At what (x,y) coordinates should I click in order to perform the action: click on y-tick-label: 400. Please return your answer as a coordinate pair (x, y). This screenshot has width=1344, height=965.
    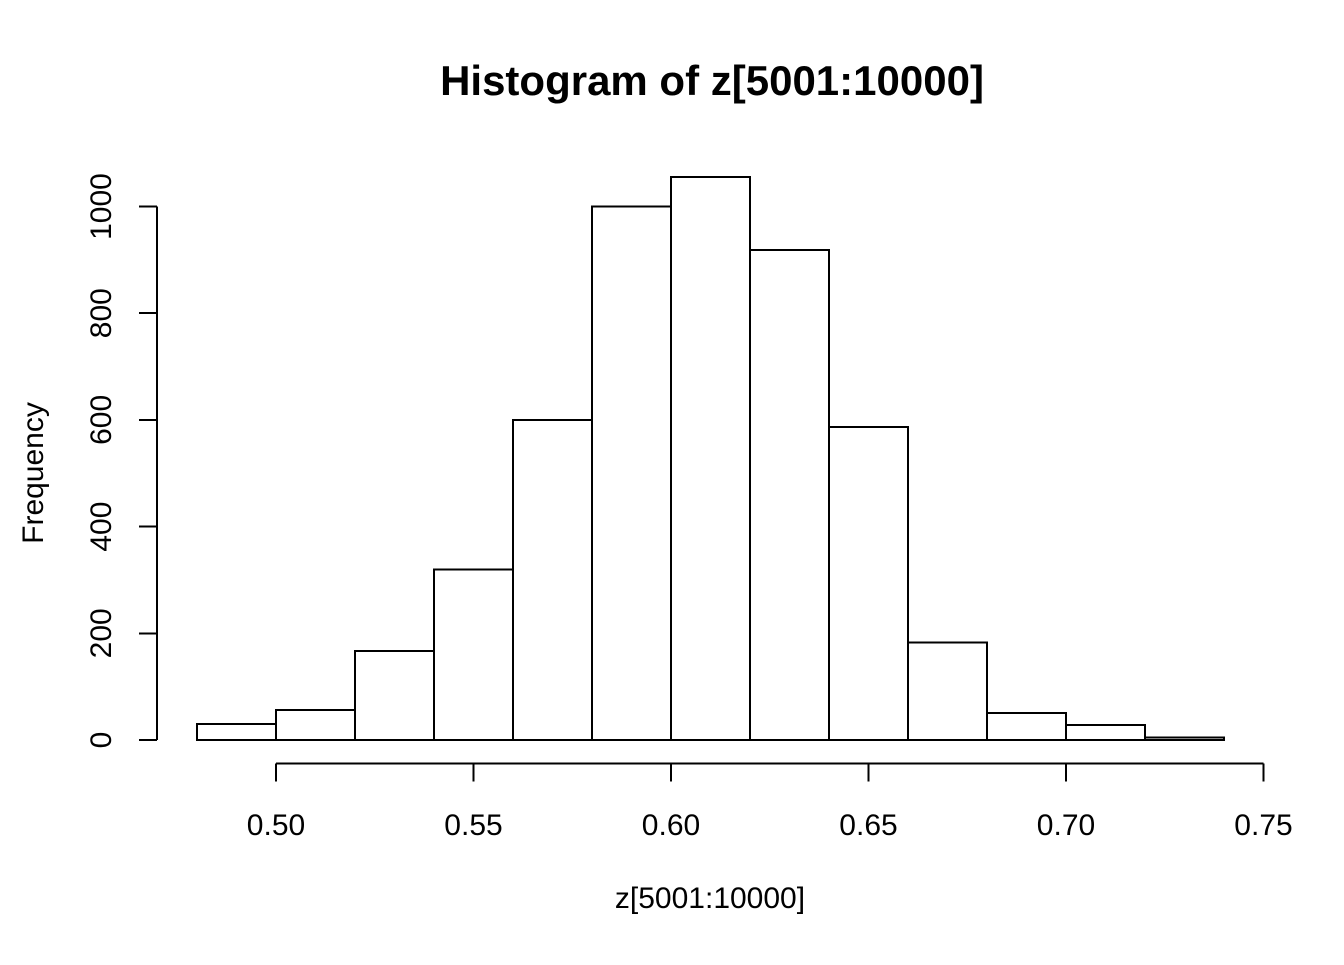
    Looking at the image, I should click on (101, 527).